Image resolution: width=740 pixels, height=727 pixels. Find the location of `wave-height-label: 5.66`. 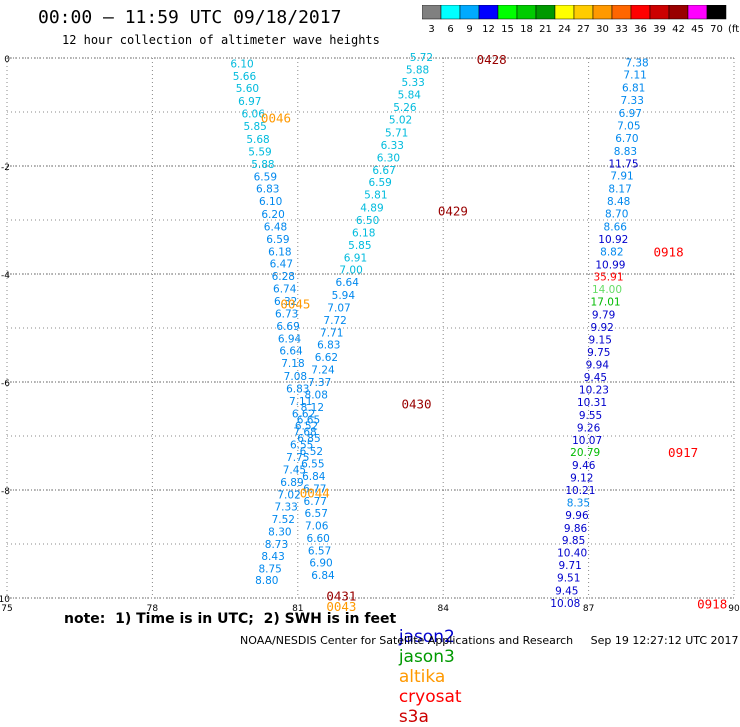

wave-height-label: 5.66 is located at coordinates (245, 77).